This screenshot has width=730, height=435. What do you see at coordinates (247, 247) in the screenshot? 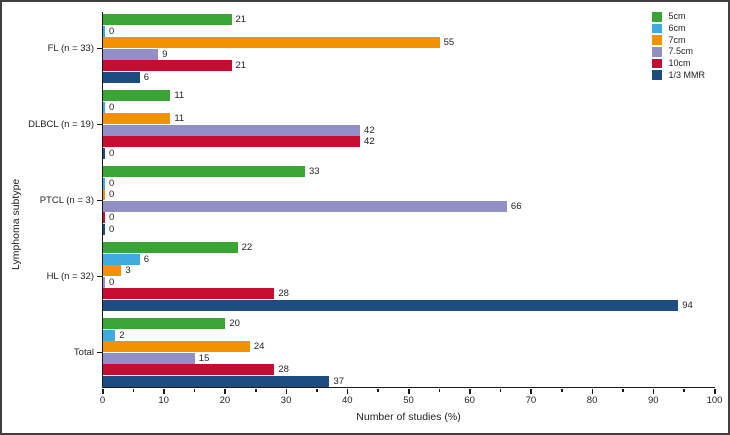
I see `bar-value-label: 22` at bounding box center [247, 247].